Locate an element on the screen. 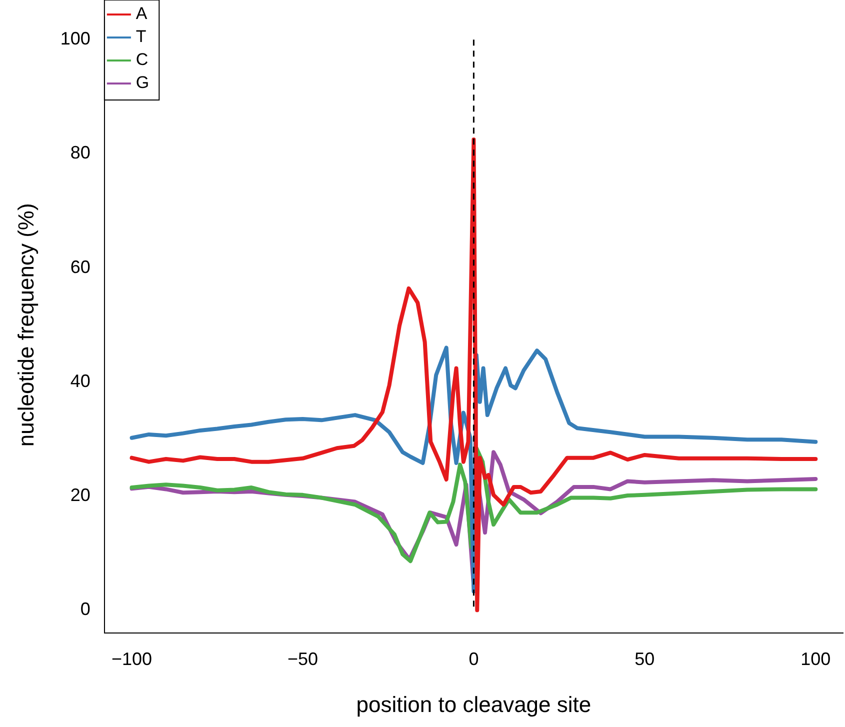 This screenshot has width=845, height=727. x-tick-label: −50 is located at coordinates (302, 658).